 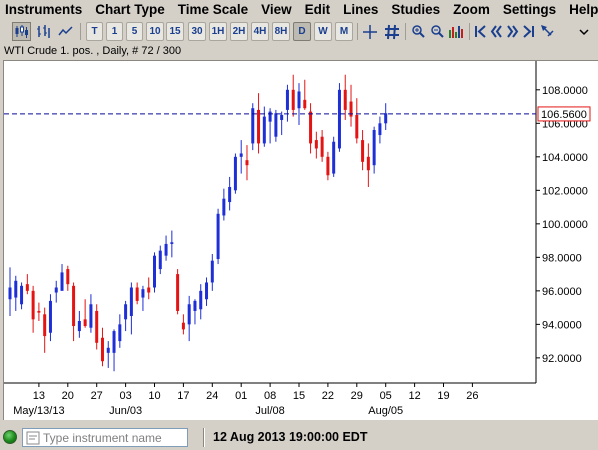 What do you see at coordinates (213, 9) in the screenshot?
I see `menu-time-scale: Time Scale` at bounding box center [213, 9].